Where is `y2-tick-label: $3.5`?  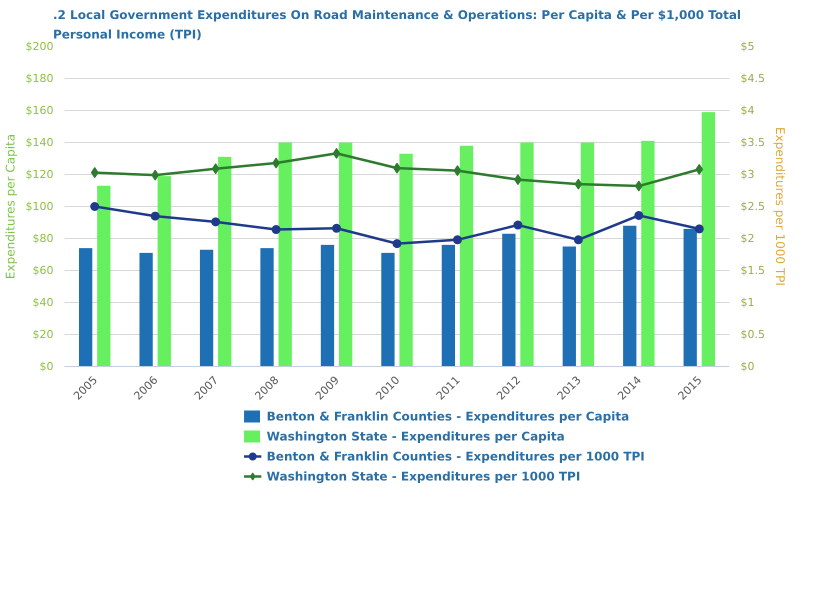
y2-tick-label: $3.5 is located at coordinates (752, 142).